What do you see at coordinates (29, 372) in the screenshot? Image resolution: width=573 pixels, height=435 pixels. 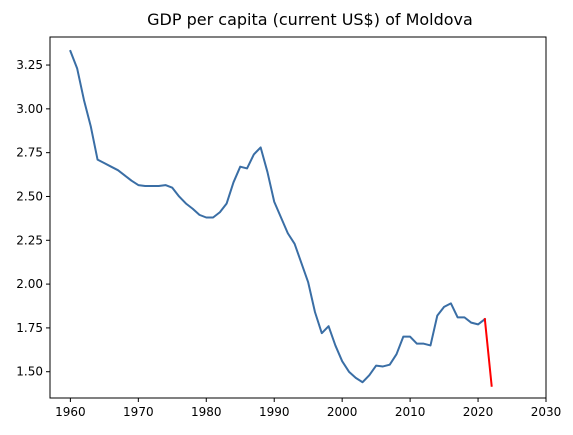 I see `y-tick-label: 1.50` at bounding box center [29, 372].